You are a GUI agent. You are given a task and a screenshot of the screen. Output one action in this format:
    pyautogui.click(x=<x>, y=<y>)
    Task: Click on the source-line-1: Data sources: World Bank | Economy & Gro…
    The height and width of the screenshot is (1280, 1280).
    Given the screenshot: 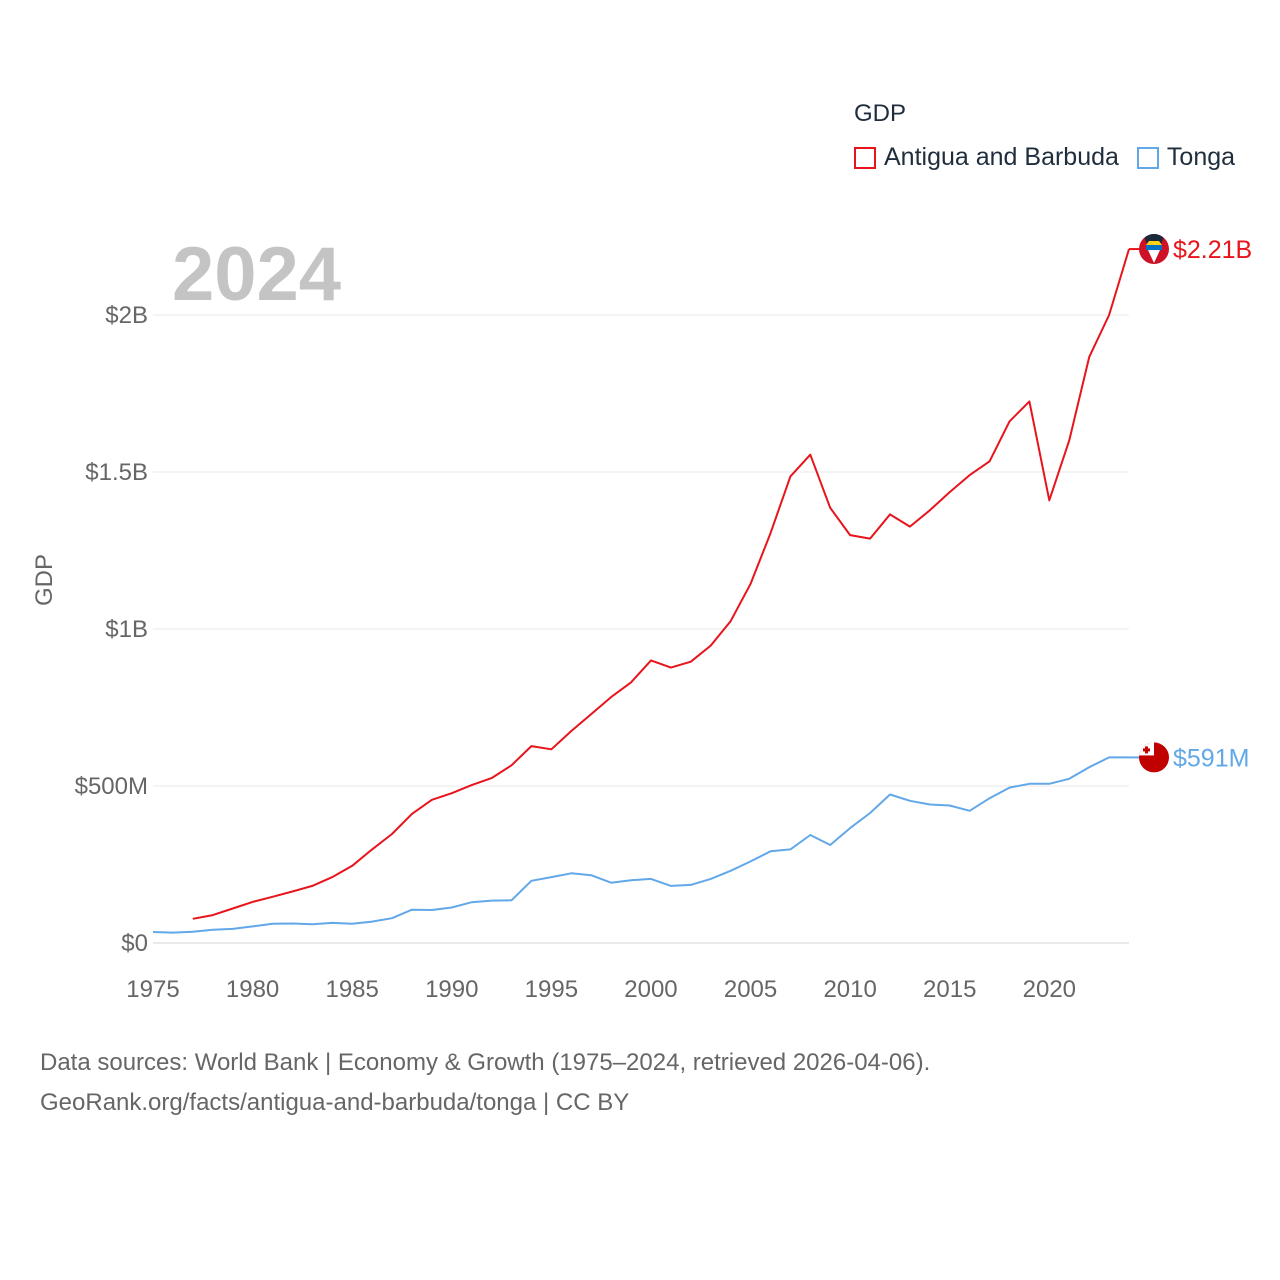 What is the action you would take?
    pyautogui.click(x=485, y=1062)
    